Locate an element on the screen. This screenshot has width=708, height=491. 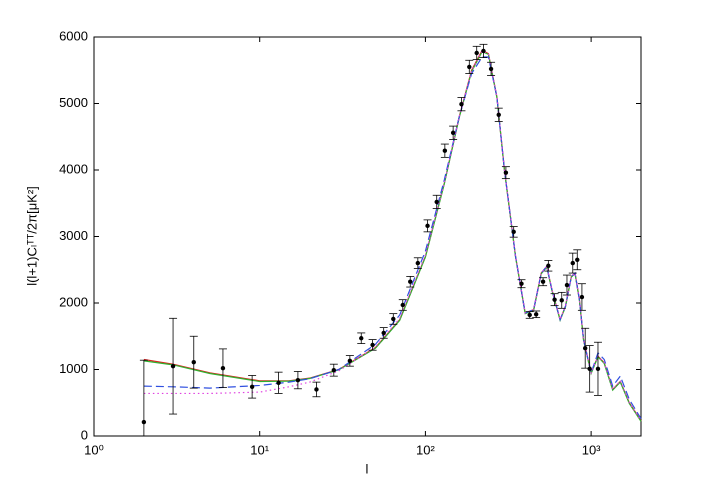
y-tick-label: 2000 is located at coordinates (73, 301).